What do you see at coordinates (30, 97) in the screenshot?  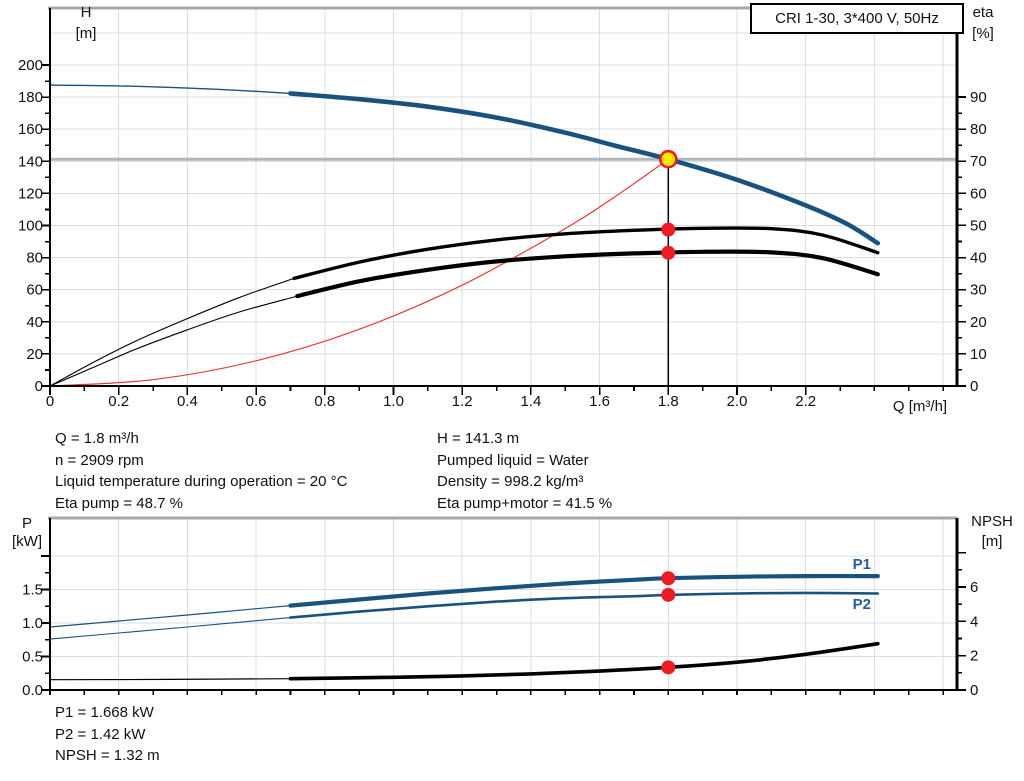 I see `svg-text: 180` at bounding box center [30, 97].